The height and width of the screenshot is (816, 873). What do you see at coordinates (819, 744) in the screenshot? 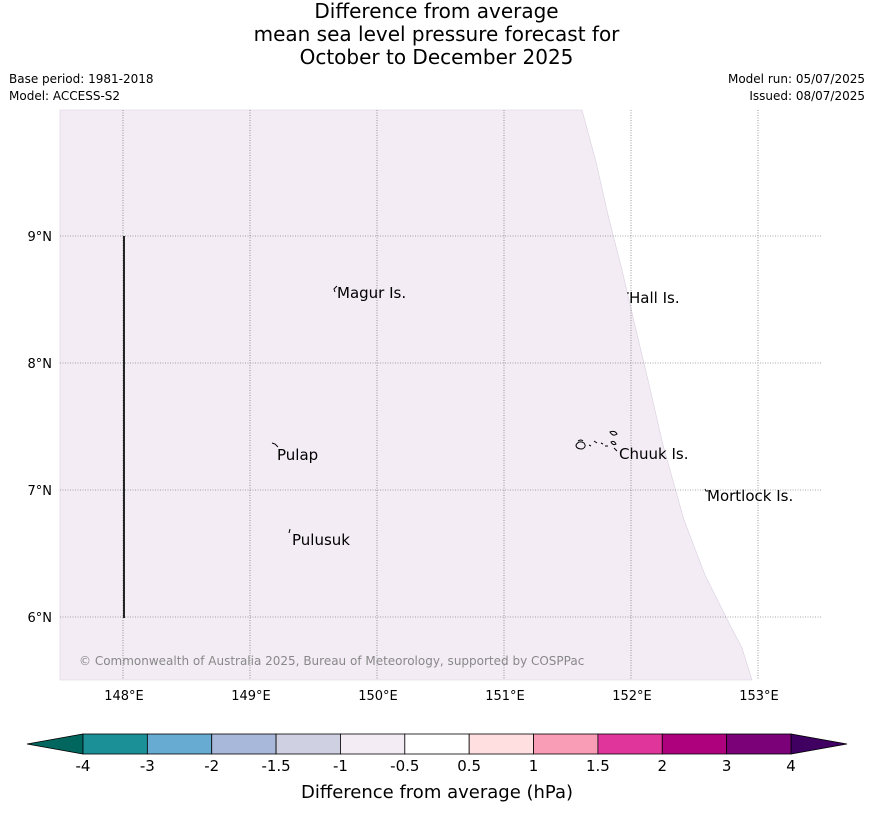
I see `colorbar-over-arrow` at bounding box center [819, 744].